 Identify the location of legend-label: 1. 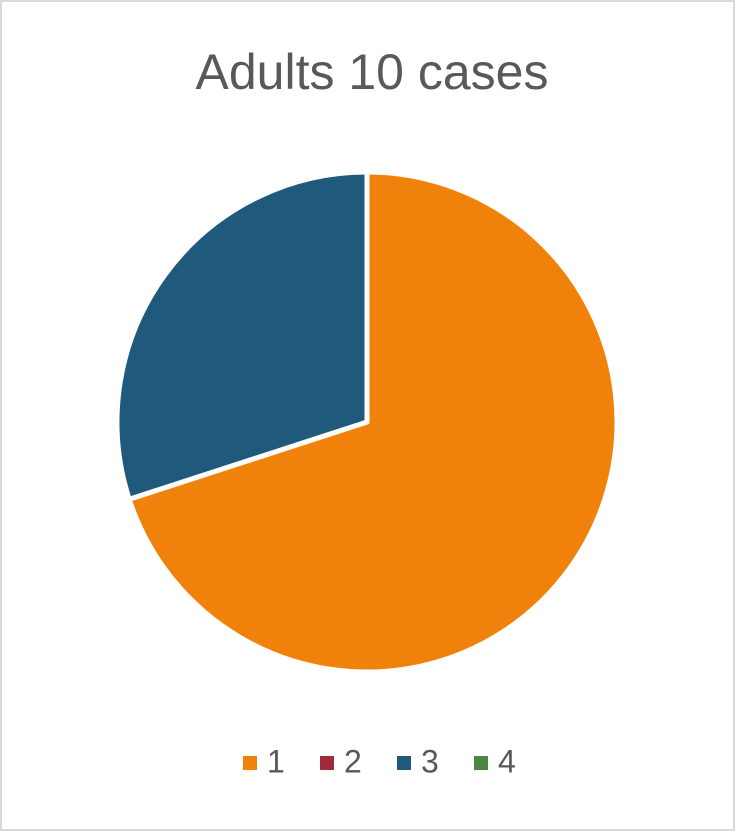
(276, 761).